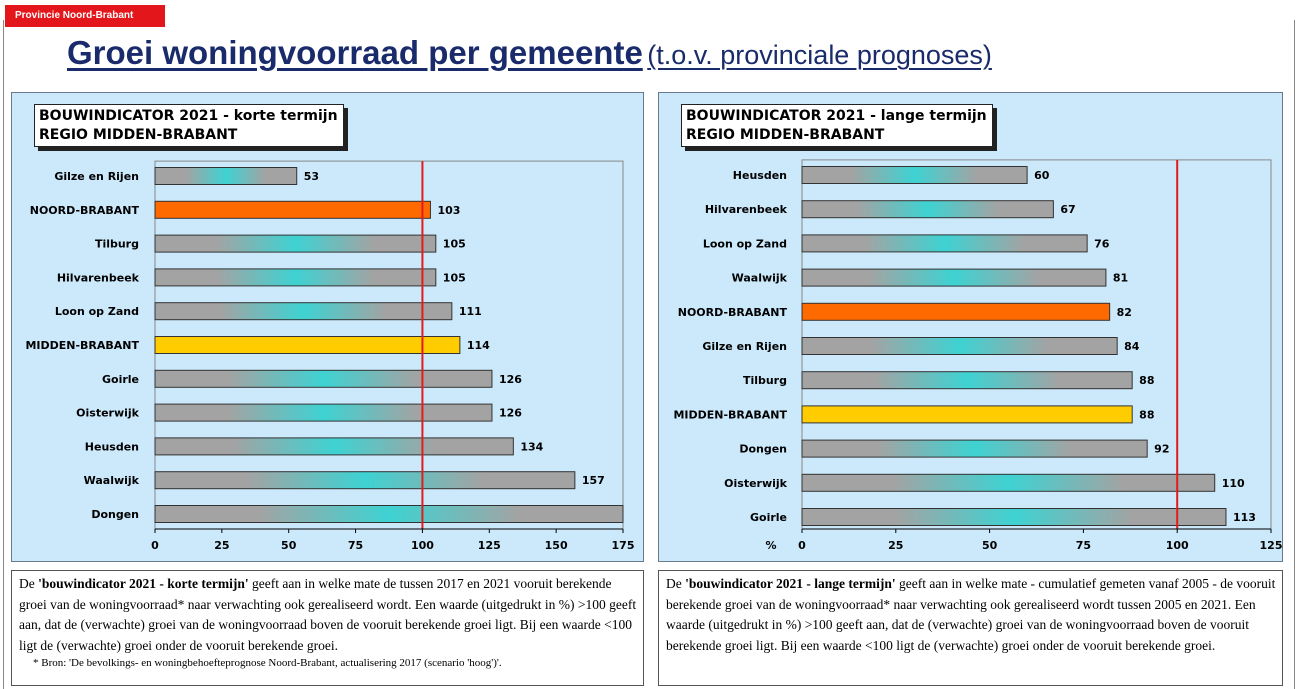 The height and width of the screenshot is (689, 1297). Describe the element at coordinates (1067, 209) in the screenshot. I see `value-label-hilvarenbeek: 67` at that location.